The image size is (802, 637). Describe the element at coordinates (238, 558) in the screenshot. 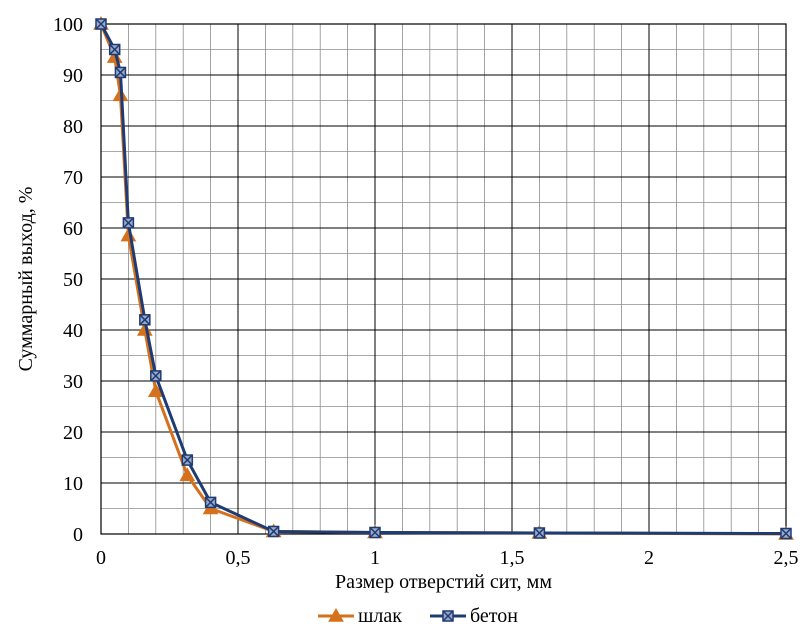

I see `x-tick-label: 0,5` at that location.